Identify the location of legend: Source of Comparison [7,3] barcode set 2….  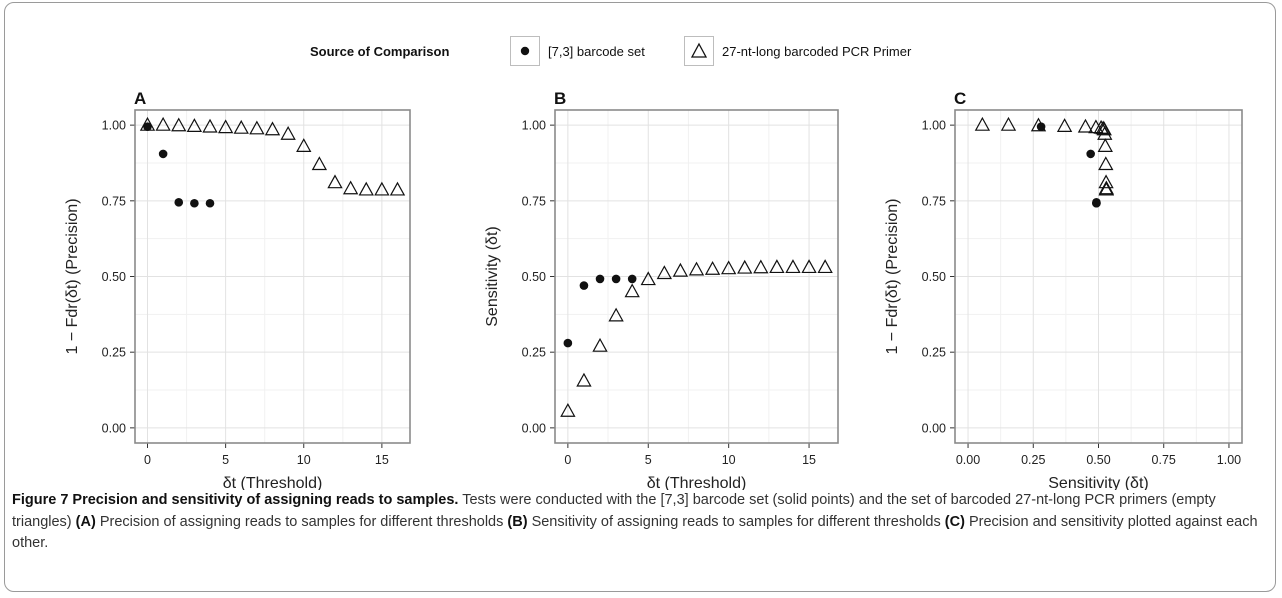
(641, 40).